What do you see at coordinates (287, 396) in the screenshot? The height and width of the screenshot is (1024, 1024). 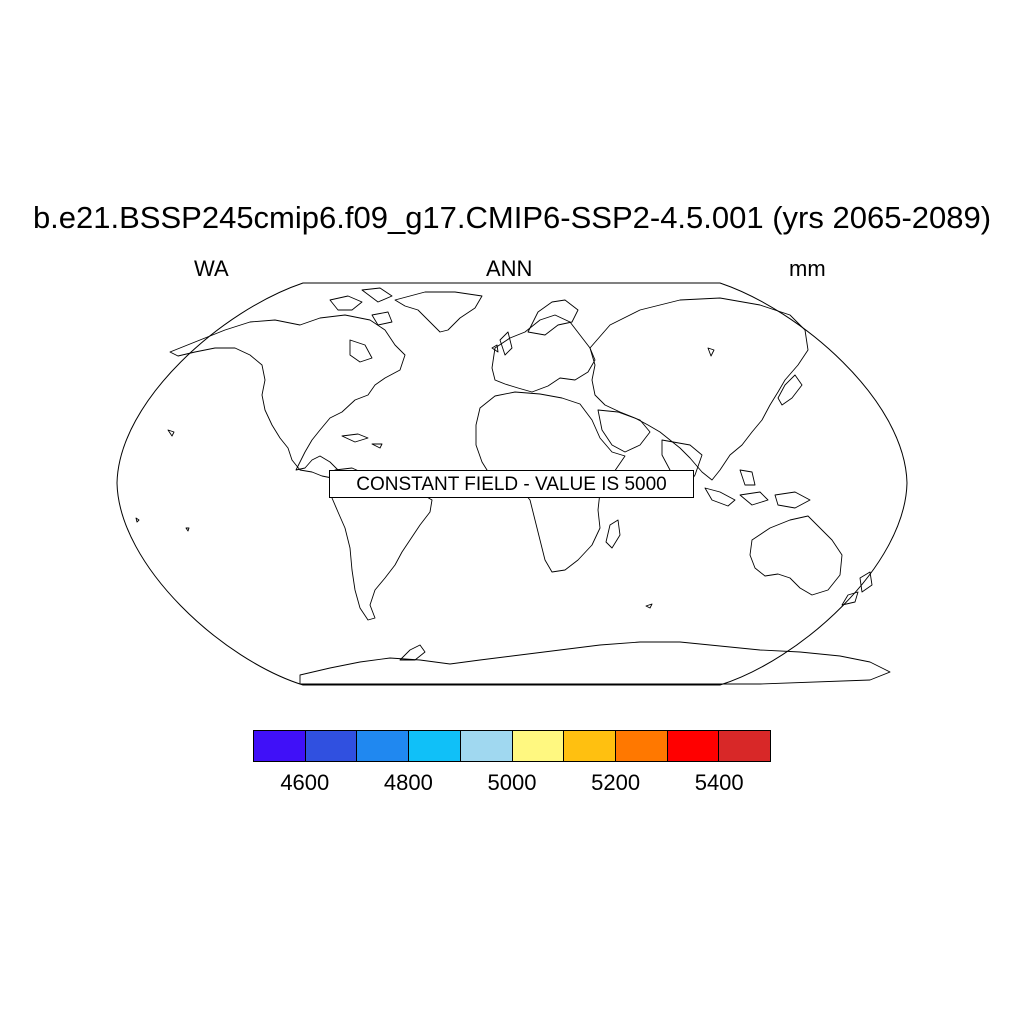 I see `coastline-north-america` at bounding box center [287, 396].